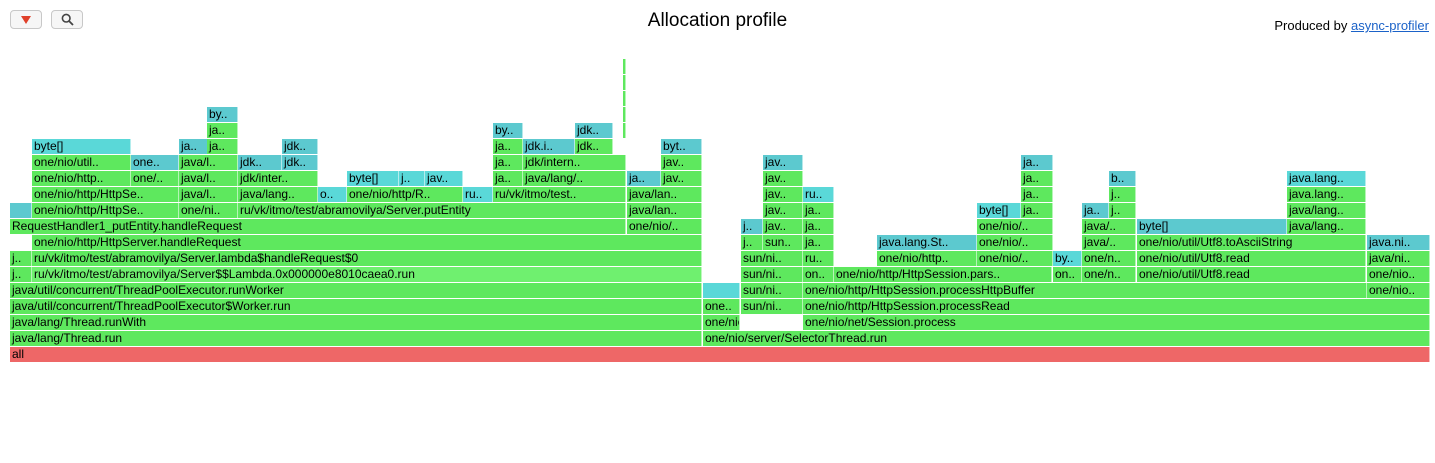  I want to click on frame: one/nio/net/.., so click(721, 322).